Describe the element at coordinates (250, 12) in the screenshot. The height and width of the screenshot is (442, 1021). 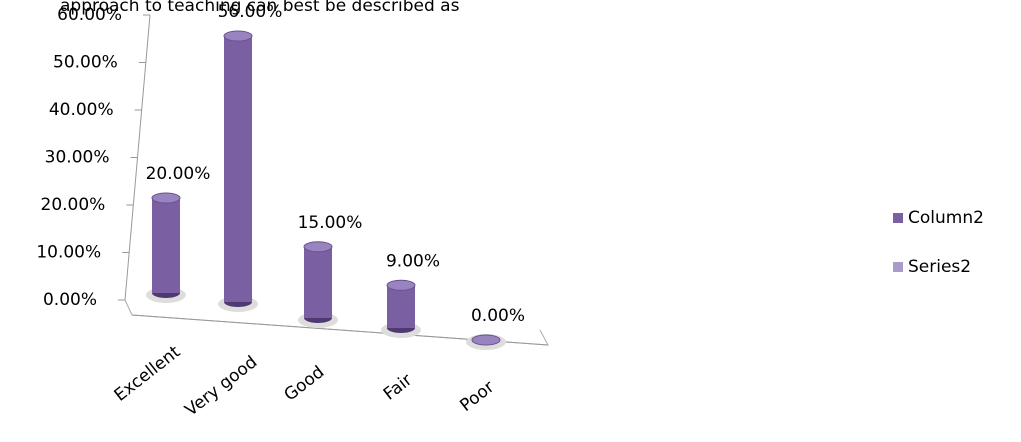
I see `value-label: 56.00%` at that location.